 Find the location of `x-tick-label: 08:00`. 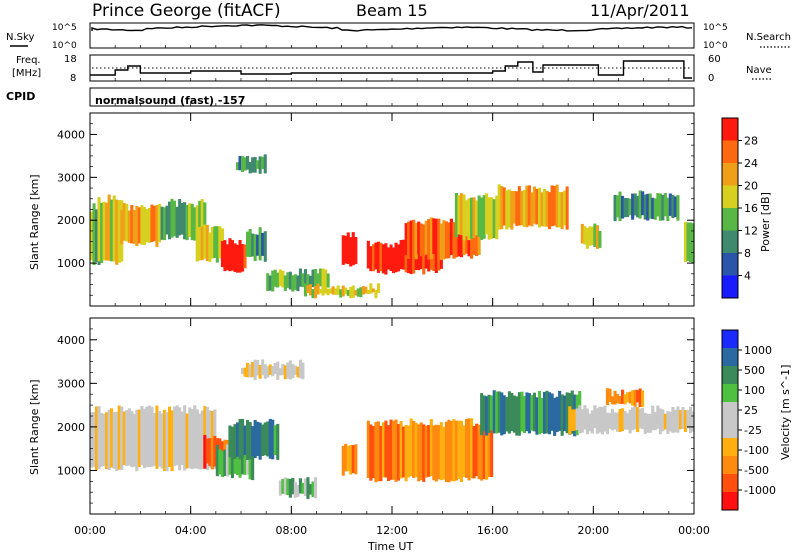

x-tick-label: 08:00 is located at coordinates (291, 530).